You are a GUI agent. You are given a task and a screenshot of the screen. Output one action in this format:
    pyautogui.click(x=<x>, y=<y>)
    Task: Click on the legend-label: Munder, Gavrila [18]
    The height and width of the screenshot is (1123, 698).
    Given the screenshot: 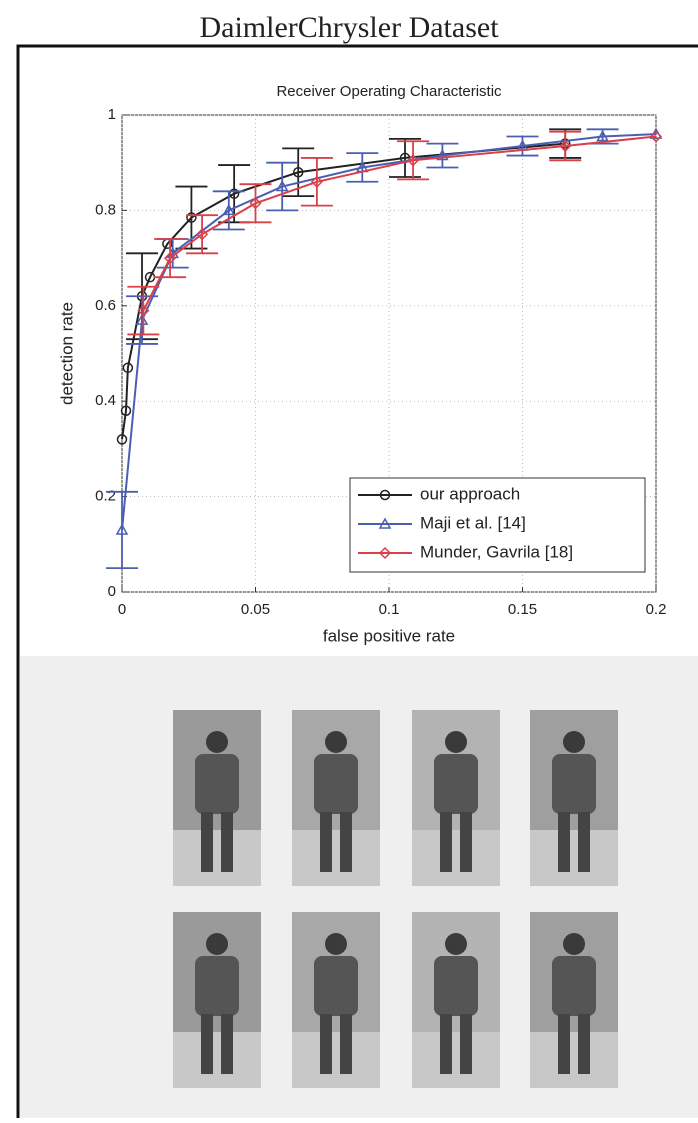 What is the action you would take?
    pyautogui.click(x=496, y=551)
    